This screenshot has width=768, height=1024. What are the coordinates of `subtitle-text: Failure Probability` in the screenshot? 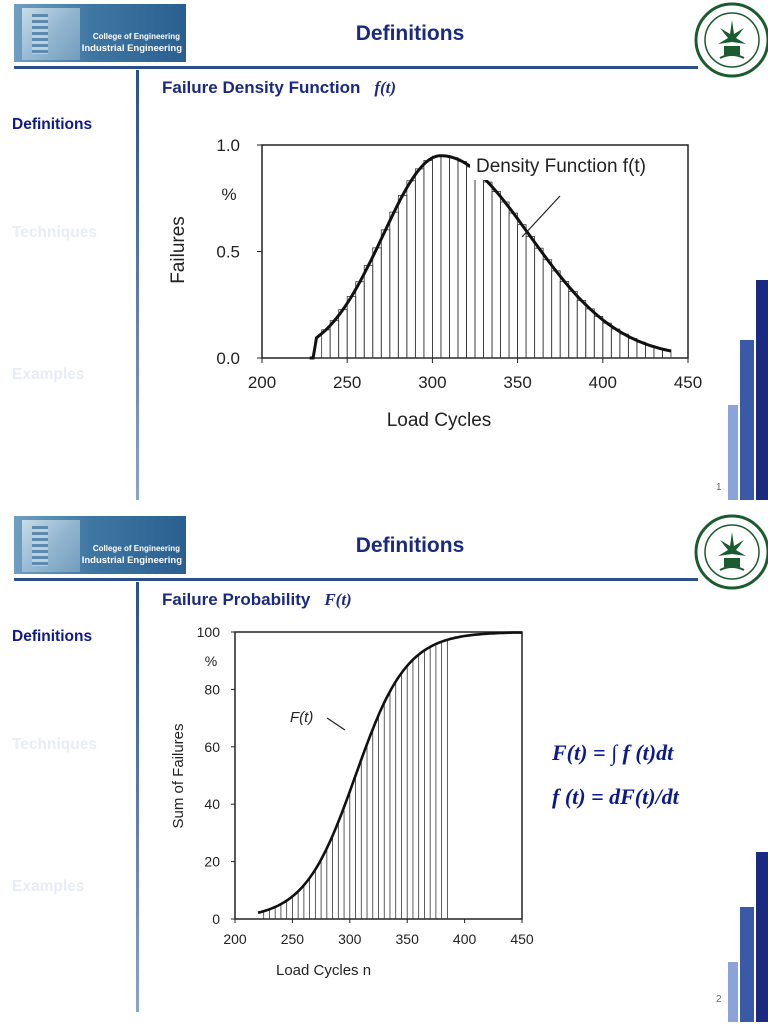 It's located at (236, 599).